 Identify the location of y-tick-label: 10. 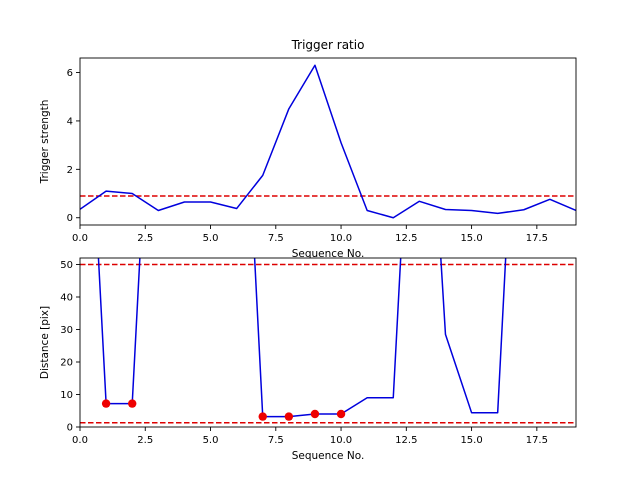
(66, 395).